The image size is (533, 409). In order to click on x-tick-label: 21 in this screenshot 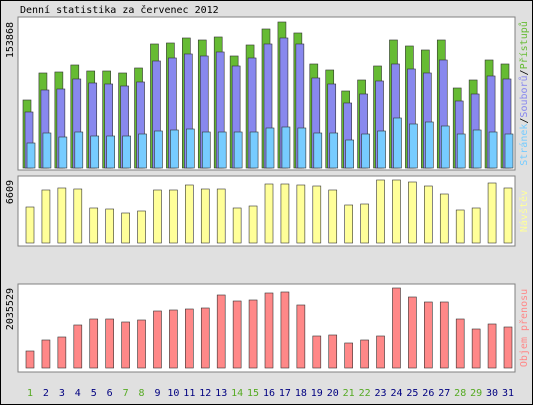, I will do `click(349, 393)`.